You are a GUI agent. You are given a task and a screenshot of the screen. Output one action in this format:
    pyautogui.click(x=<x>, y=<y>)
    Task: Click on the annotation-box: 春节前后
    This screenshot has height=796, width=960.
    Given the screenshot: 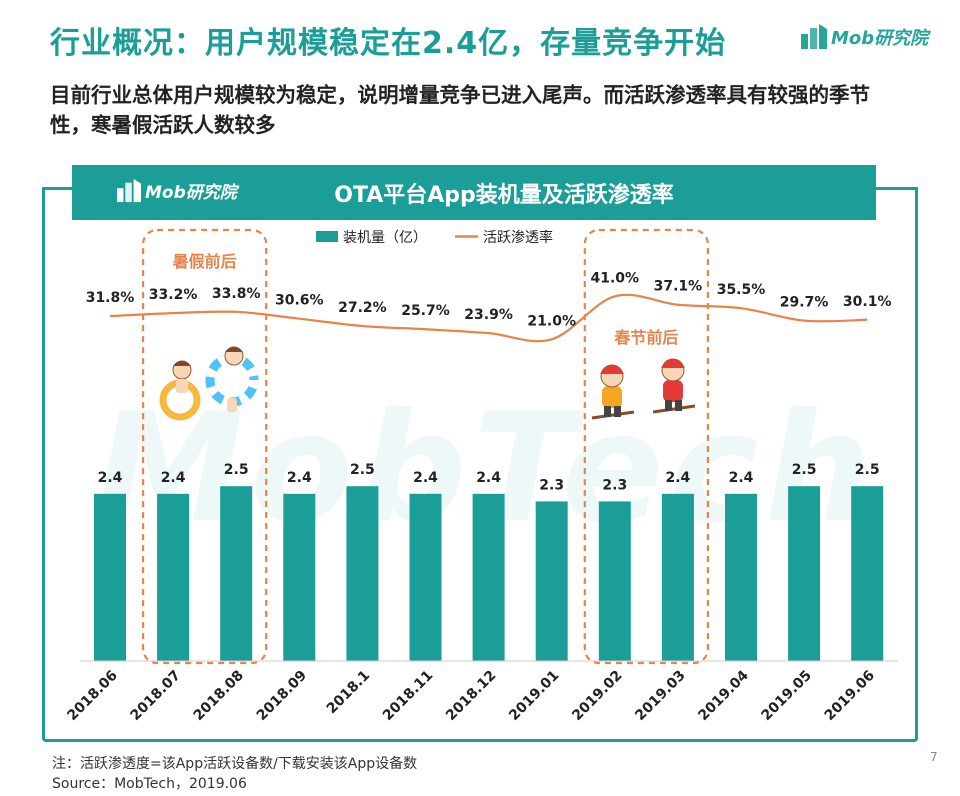 What is the action you would take?
    pyautogui.click(x=646, y=446)
    